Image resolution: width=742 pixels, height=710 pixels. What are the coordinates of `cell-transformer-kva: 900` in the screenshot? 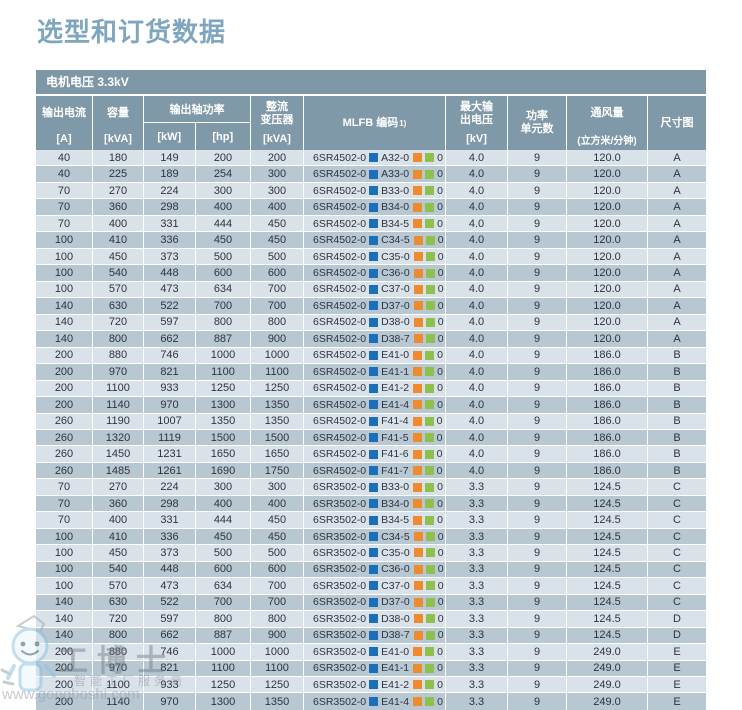 It's located at (277, 339).